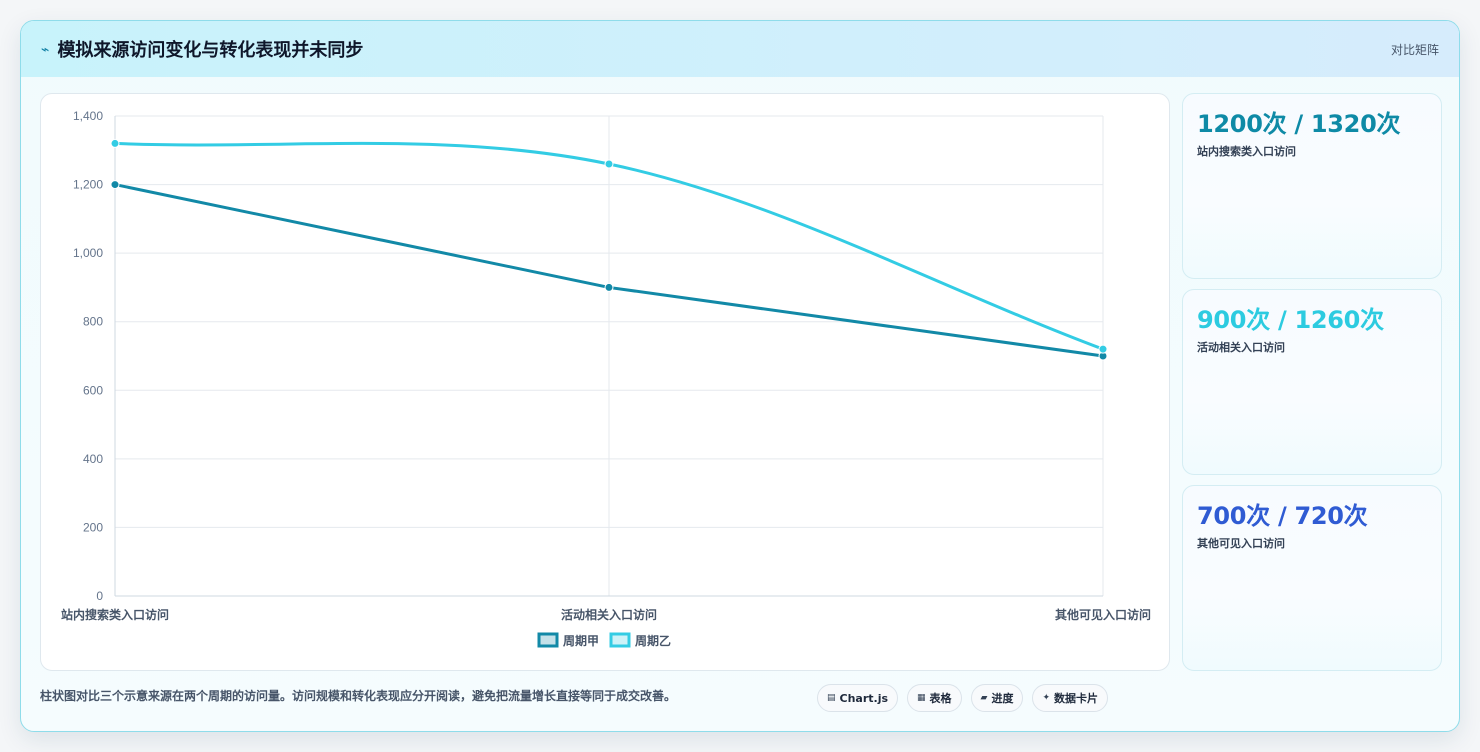 This screenshot has height=752, width=1480. What do you see at coordinates (1241, 543) in the screenshot?
I see `stat-label: 其他可见入口访问` at bounding box center [1241, 543].